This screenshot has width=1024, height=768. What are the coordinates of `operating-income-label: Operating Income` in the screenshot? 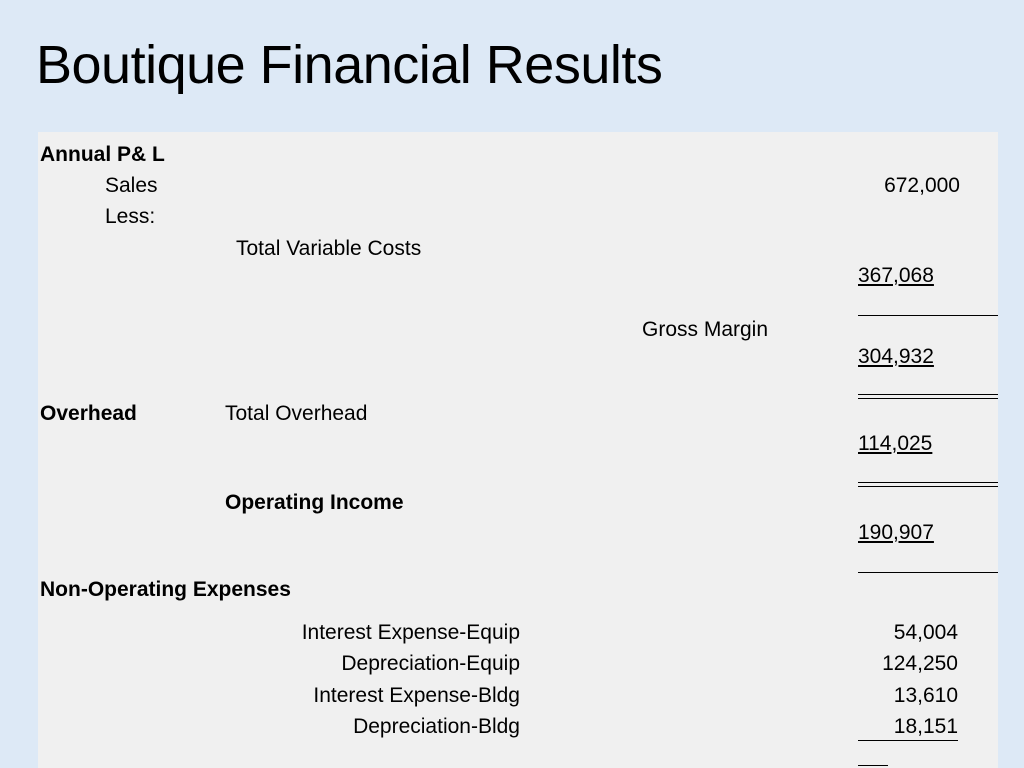 It's located at (314, 502).